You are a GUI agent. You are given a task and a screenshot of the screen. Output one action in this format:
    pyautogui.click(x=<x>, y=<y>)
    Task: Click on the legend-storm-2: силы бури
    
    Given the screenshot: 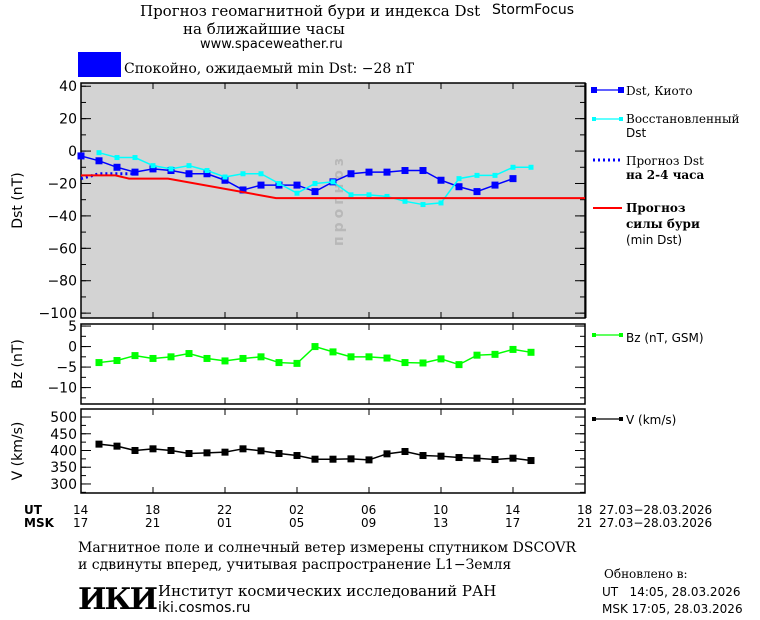 What is the action you would take?
    pyautogui.click(x=663, y=224)
    